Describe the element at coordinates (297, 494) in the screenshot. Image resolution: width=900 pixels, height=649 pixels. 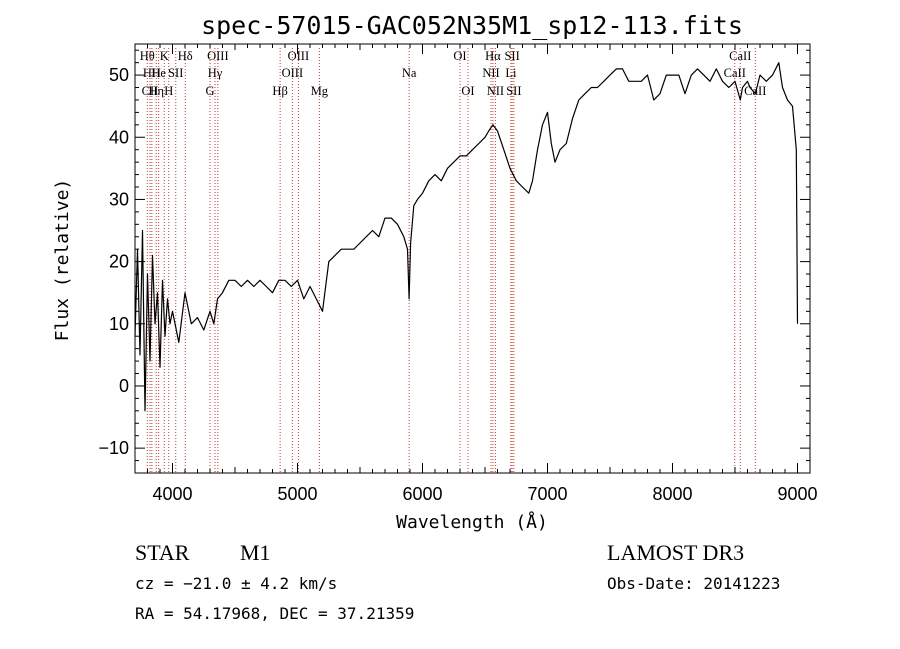
I see `x-tick-label: 5000` at that location.